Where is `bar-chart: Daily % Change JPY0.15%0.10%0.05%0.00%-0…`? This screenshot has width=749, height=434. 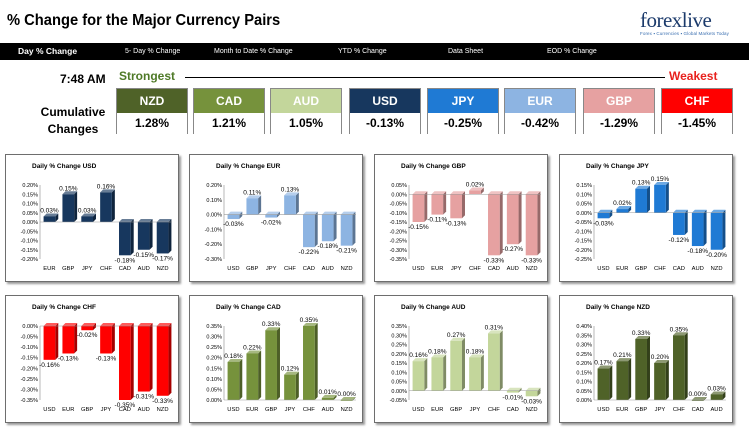 bar-chart: Daily % Change JPY0.15%0.10%0.05%0.00%-0… is located at coordinates (651, 217).